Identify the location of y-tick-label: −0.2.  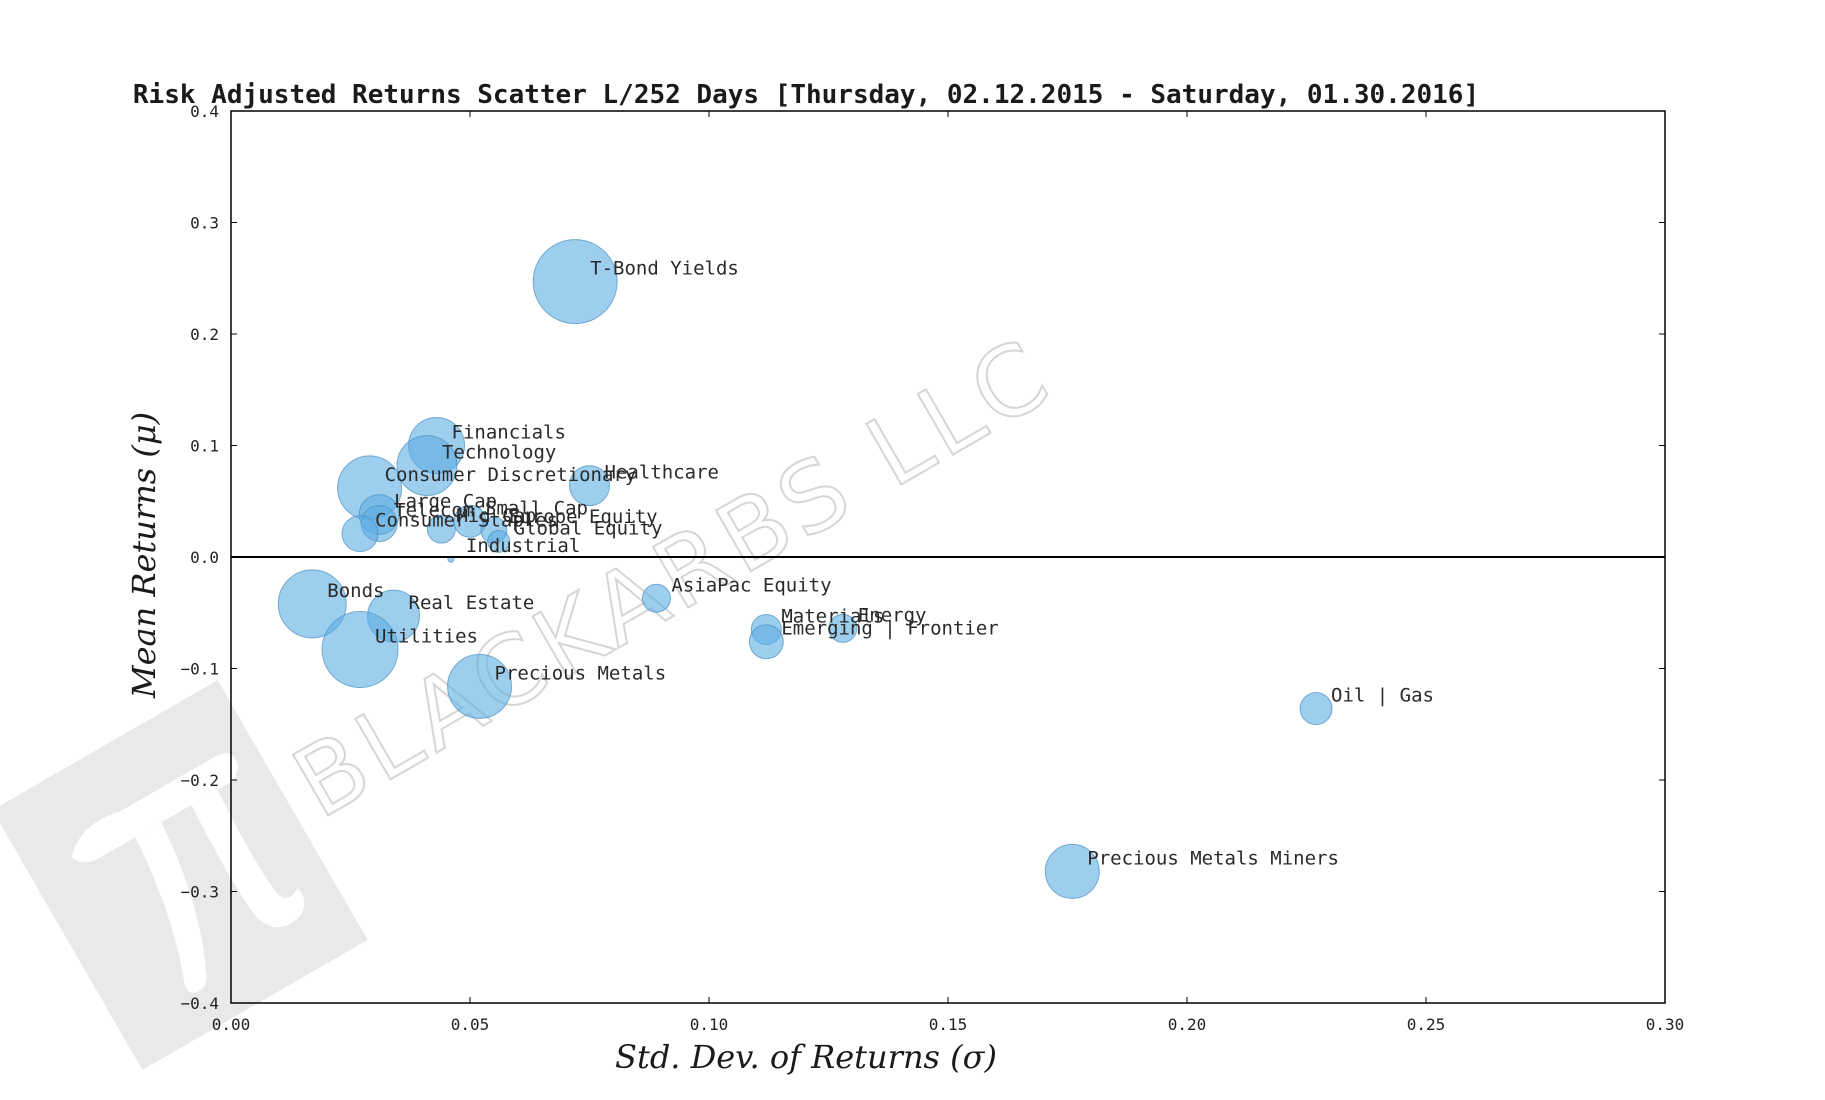
(199, 780).